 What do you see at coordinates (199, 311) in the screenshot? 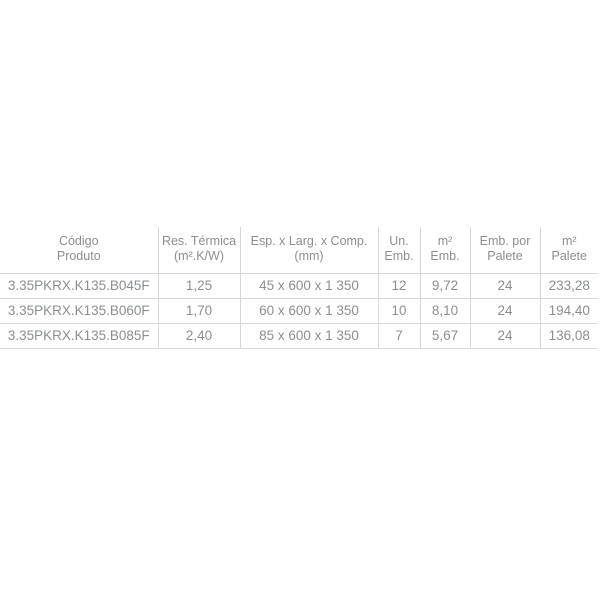
I see `cell-res-termica: 1,70` at bounding box center [199, 311].